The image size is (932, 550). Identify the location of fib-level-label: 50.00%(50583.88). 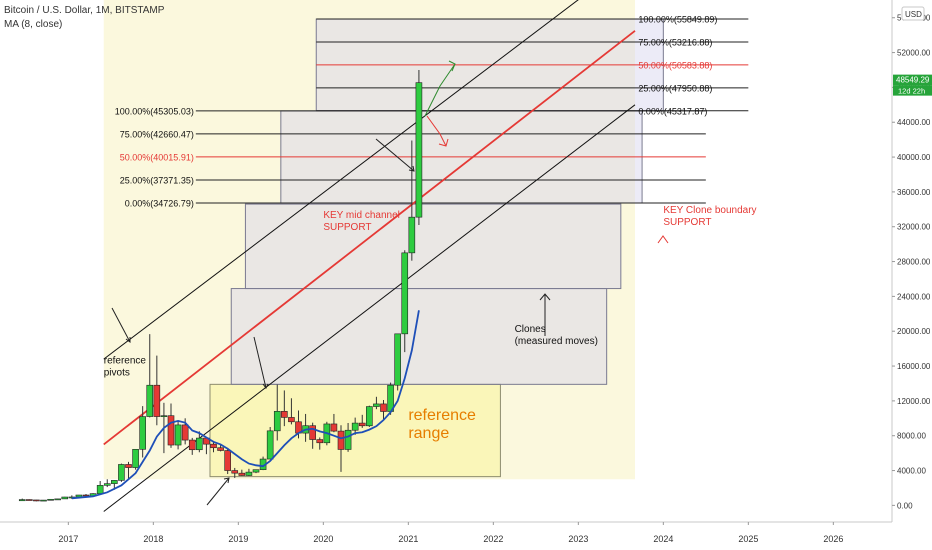
(675, 65).